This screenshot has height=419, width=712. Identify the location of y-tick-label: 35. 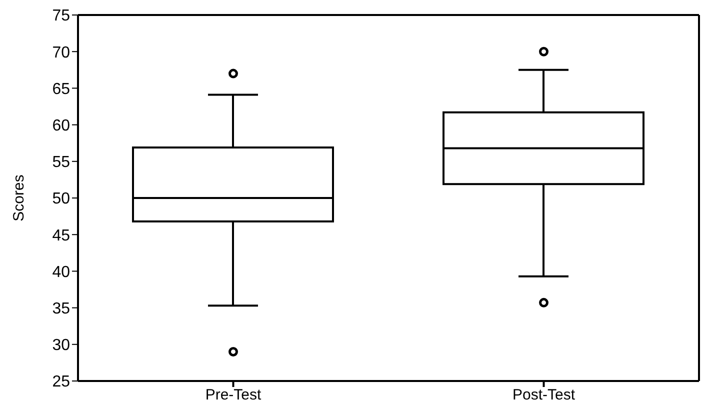
(61, 309).